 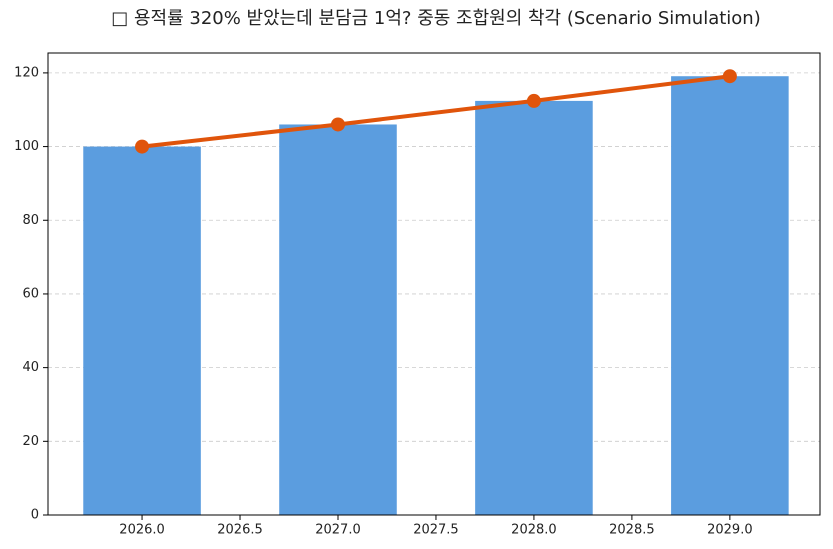 I want to click on x-tick-label: 2026.0, so click(x=142, y=530).